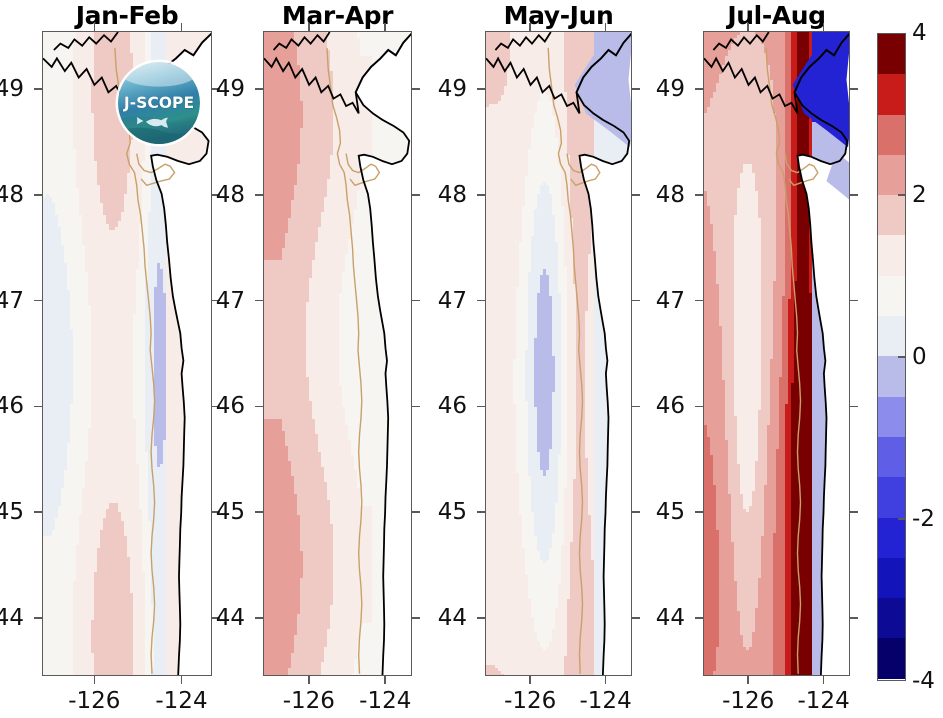 The image size is (943, 718). What do you see at coordinates (919, 357) in the screenshot?
I see `colorbar-tick-label: 0` at bounding box center [919, 357].